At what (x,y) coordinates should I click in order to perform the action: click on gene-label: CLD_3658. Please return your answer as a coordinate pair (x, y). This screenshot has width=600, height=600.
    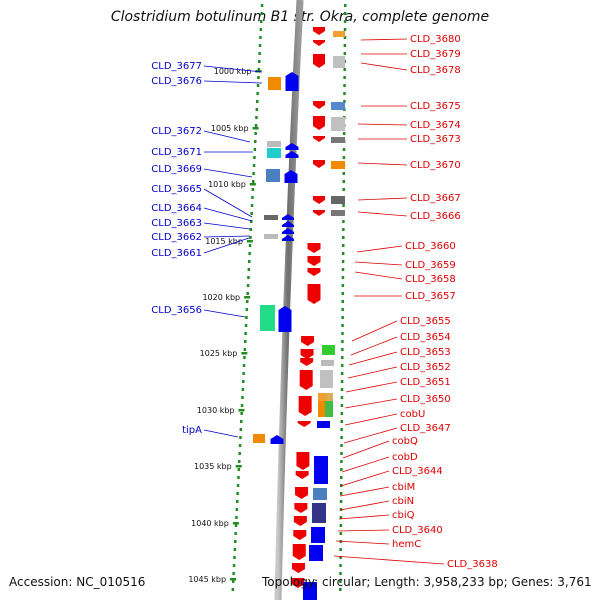
    Looking at the image, I should click on (430, 279).